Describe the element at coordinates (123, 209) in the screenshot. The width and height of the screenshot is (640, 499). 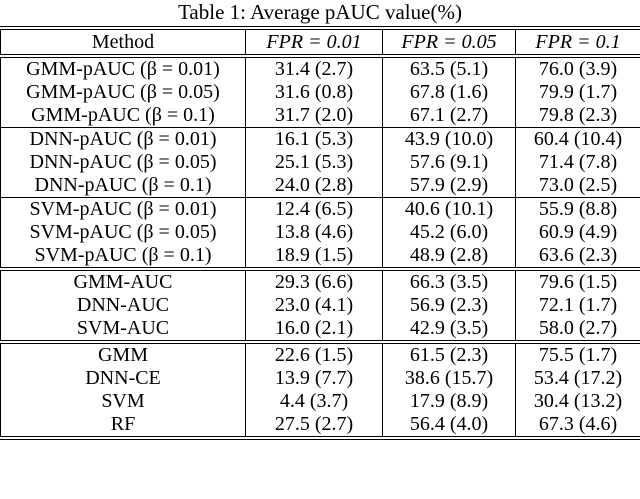
I see `method-cell: SVM-pAUC (β = 0.01)` at that location.